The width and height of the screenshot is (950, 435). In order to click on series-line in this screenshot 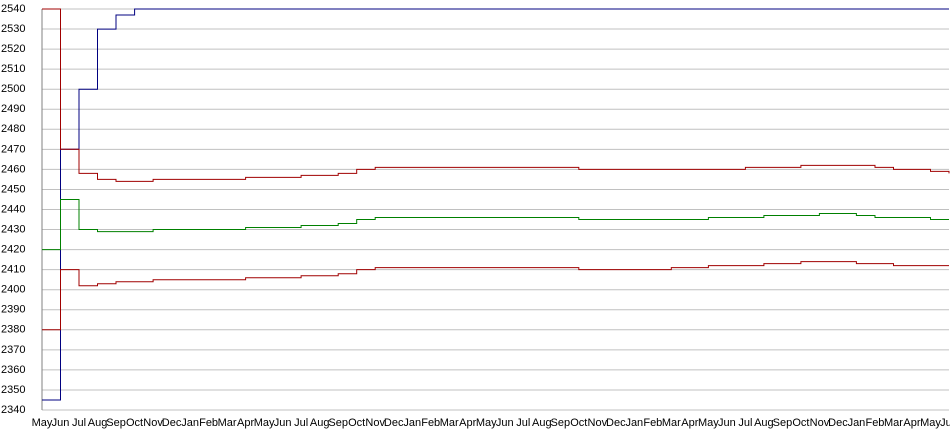, I will do `click(495, 225)`.